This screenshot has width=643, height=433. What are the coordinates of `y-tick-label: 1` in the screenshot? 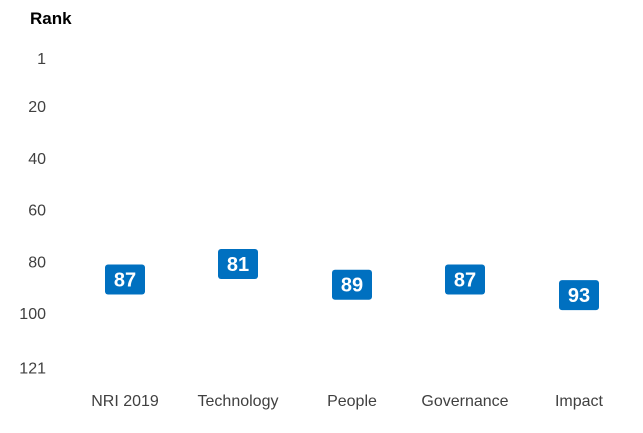 It's located at (41, 59).